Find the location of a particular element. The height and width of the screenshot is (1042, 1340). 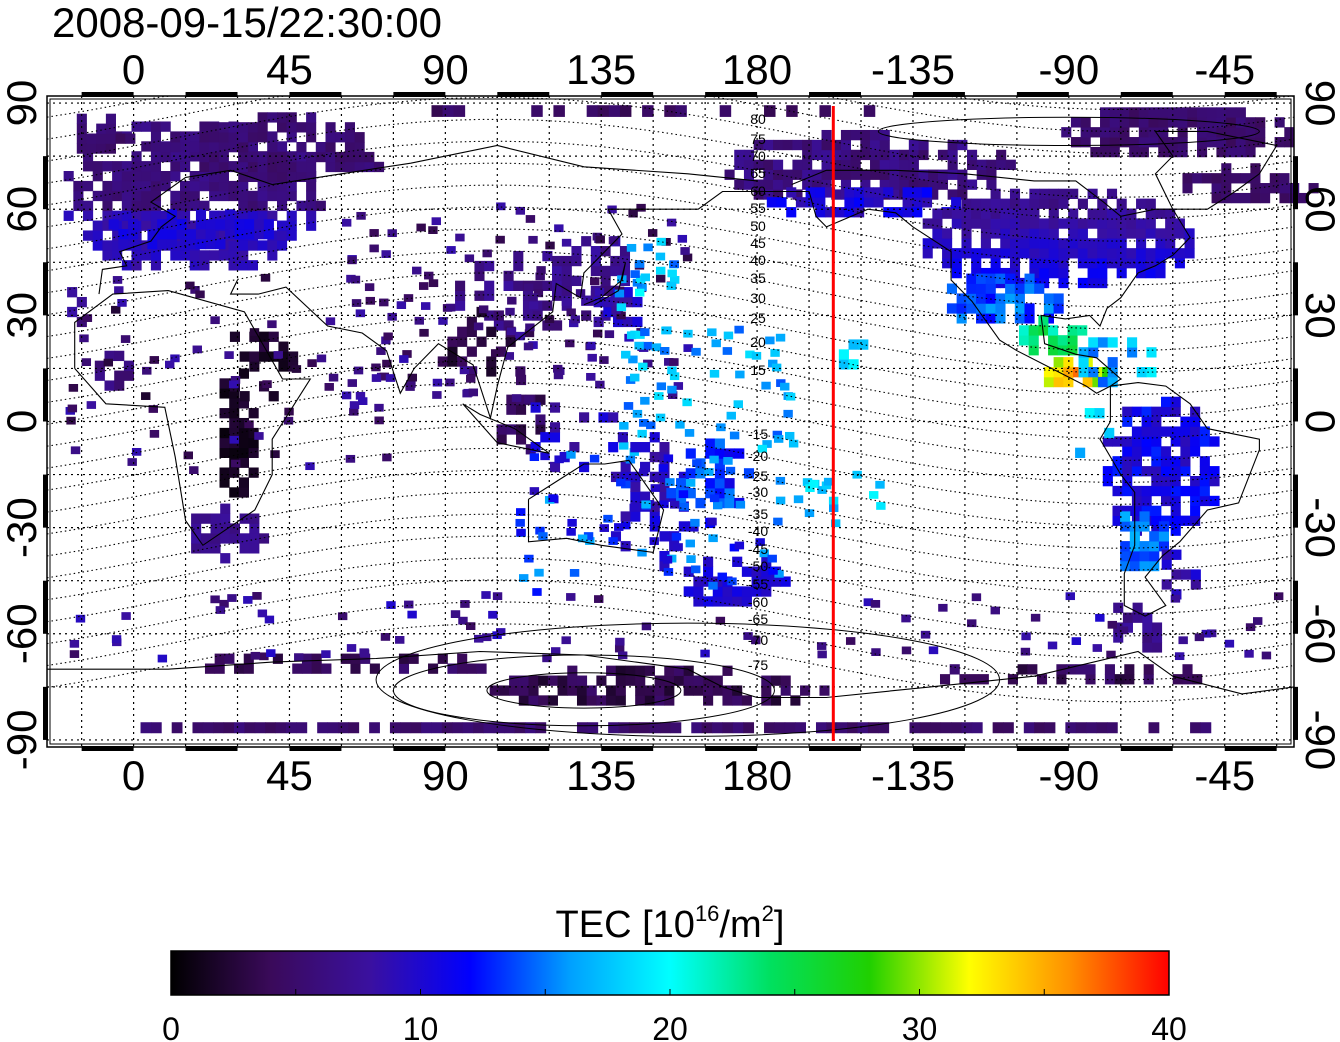

contour-label: 25 is located at coordinates (758, 318).